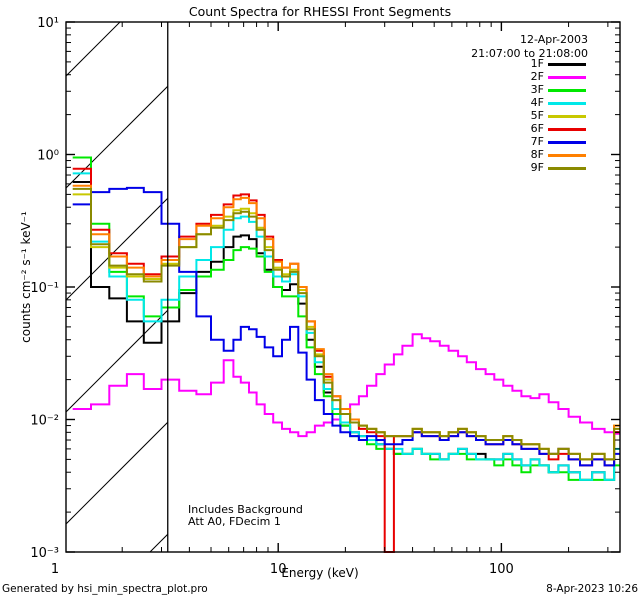 The height and width of the screenshot is (600, 640). What do you see at coordinates (48, 23) in the screenshot?
I see `y-tick-label: 10¹` at bounding box center [48, 23].